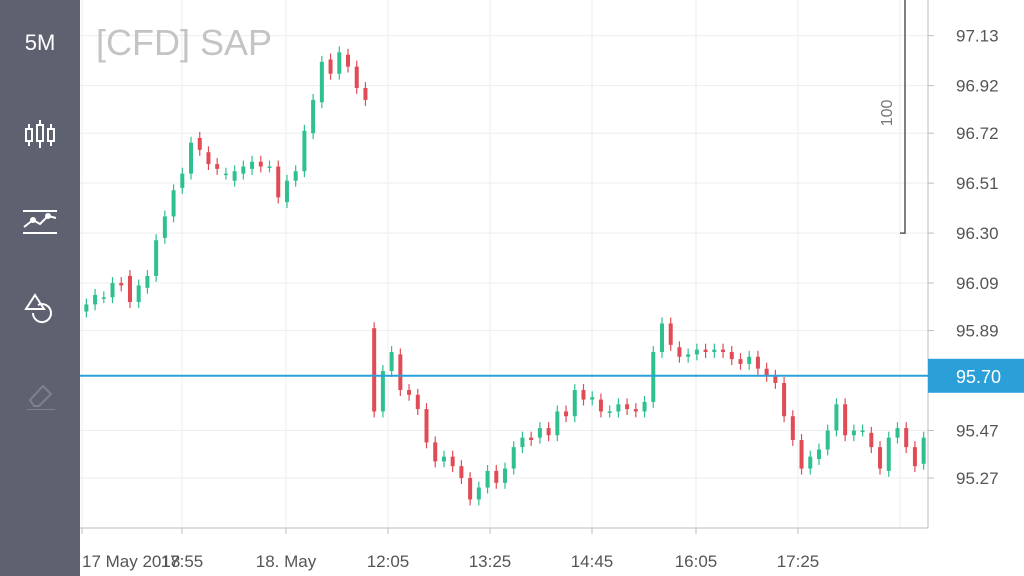 The image size is (1024, 576). I want to click on y-tick-label: 96.30, so click(977, 233).